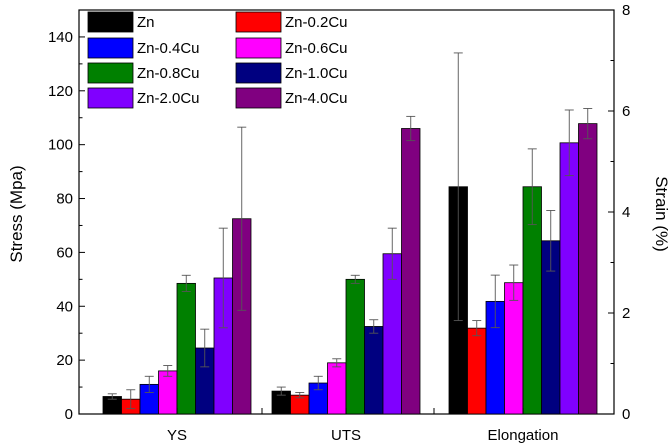 The width and height of the screenshot is (670, 446). Describe the element at coordinates (626, 111) in the screenshot. I see `y2-tick-label: 6` at that location.